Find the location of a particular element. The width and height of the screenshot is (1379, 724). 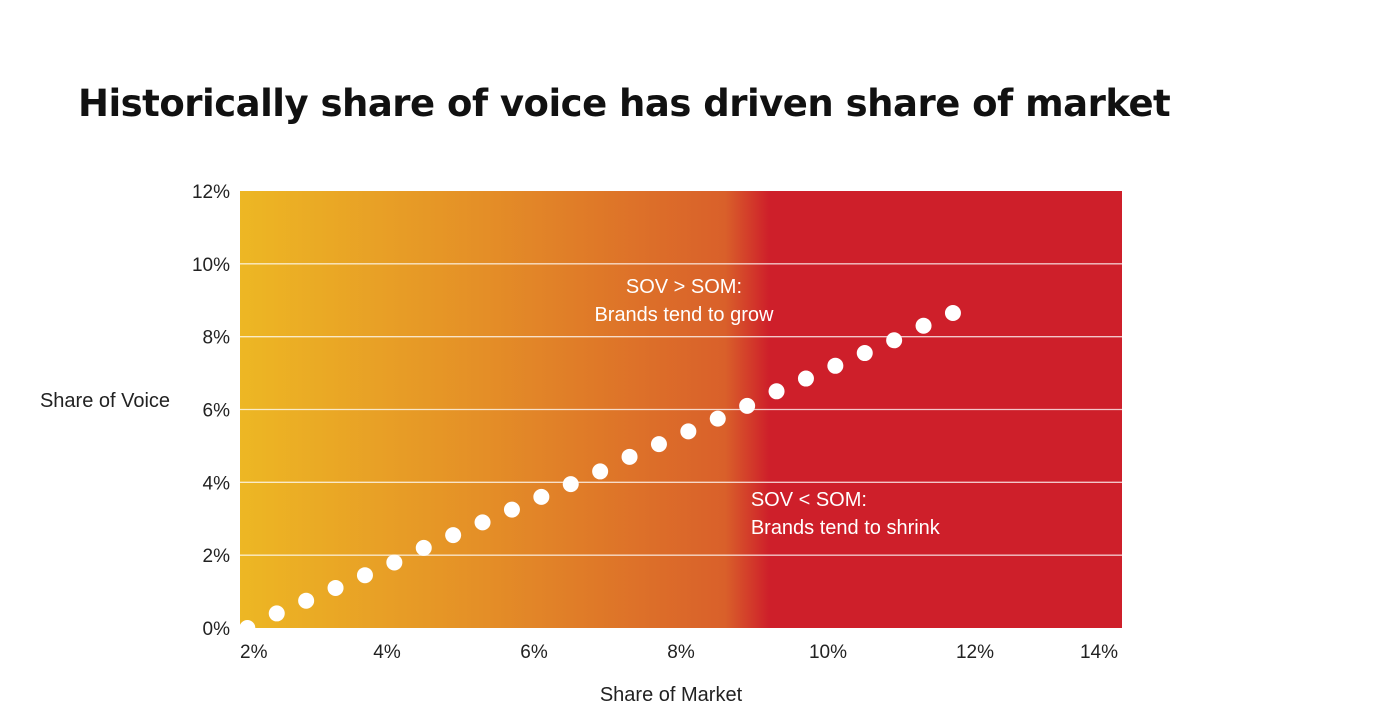

x-tick-label: 4% is located at coordinates (387, 652).